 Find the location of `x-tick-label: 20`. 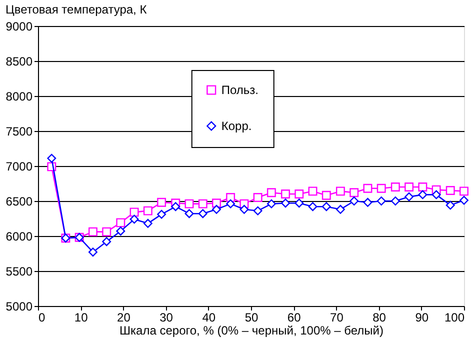

x-tick-label: 20 is located at coordinates (124, 317).